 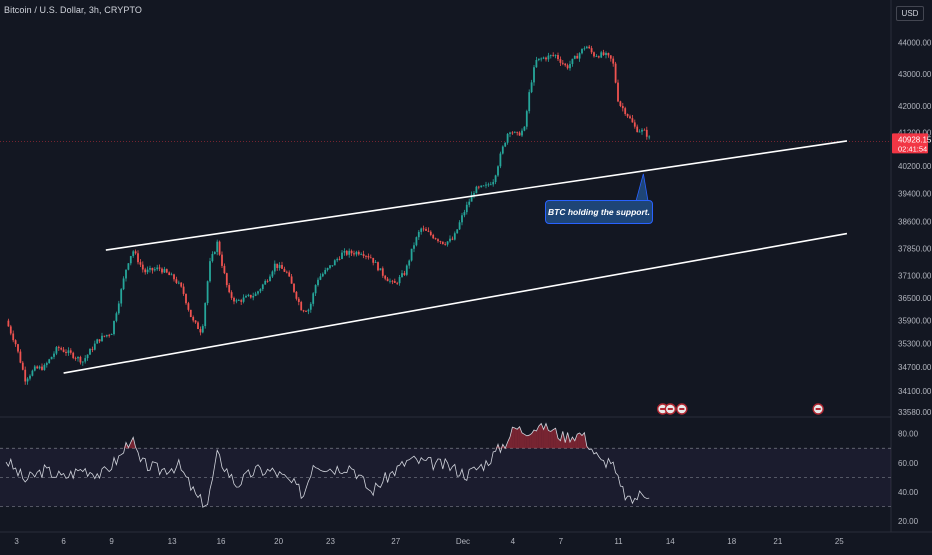 What do you see at coordinates (221, 541) in the screenshot?
I see `time-tick-label: 16` at bounding box center [221, 541].